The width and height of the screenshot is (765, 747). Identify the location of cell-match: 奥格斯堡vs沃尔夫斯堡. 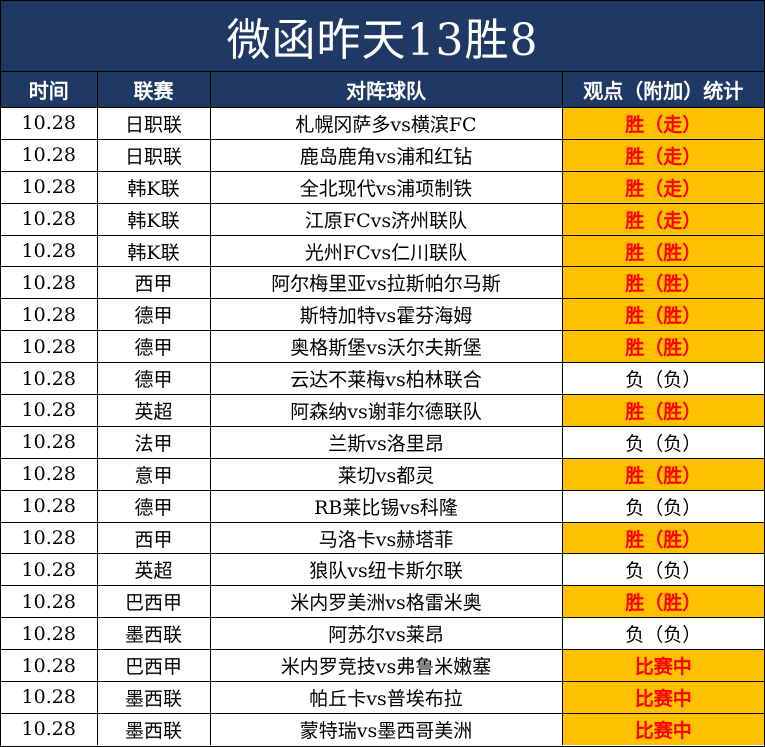
(386, 347).